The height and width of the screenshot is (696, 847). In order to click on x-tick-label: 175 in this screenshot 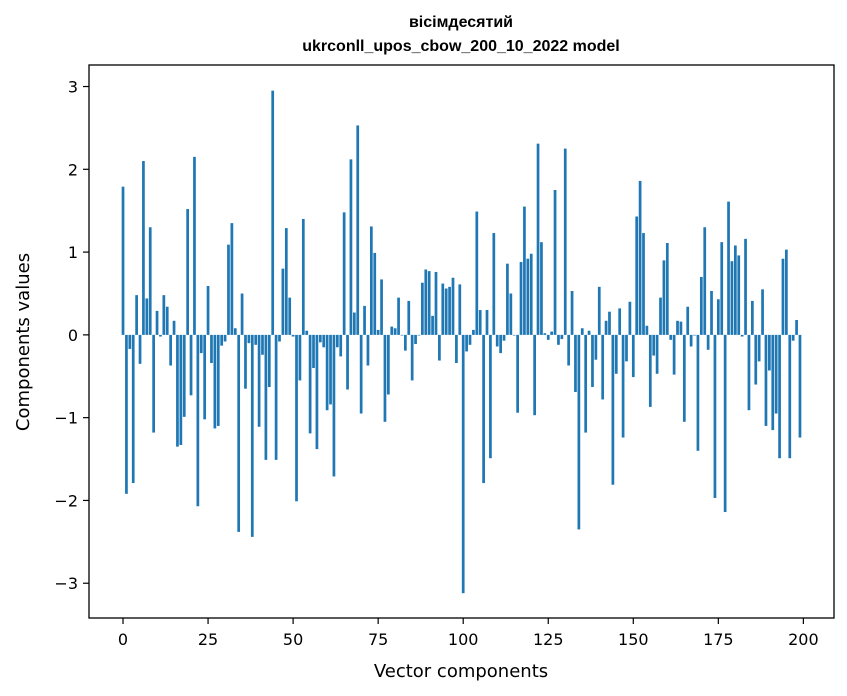, I will do `click(718, 639)`.